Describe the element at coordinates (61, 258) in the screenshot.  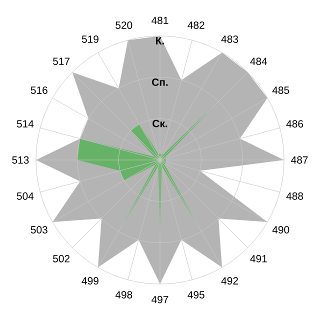
I see `spoke-label: 502` at that location.